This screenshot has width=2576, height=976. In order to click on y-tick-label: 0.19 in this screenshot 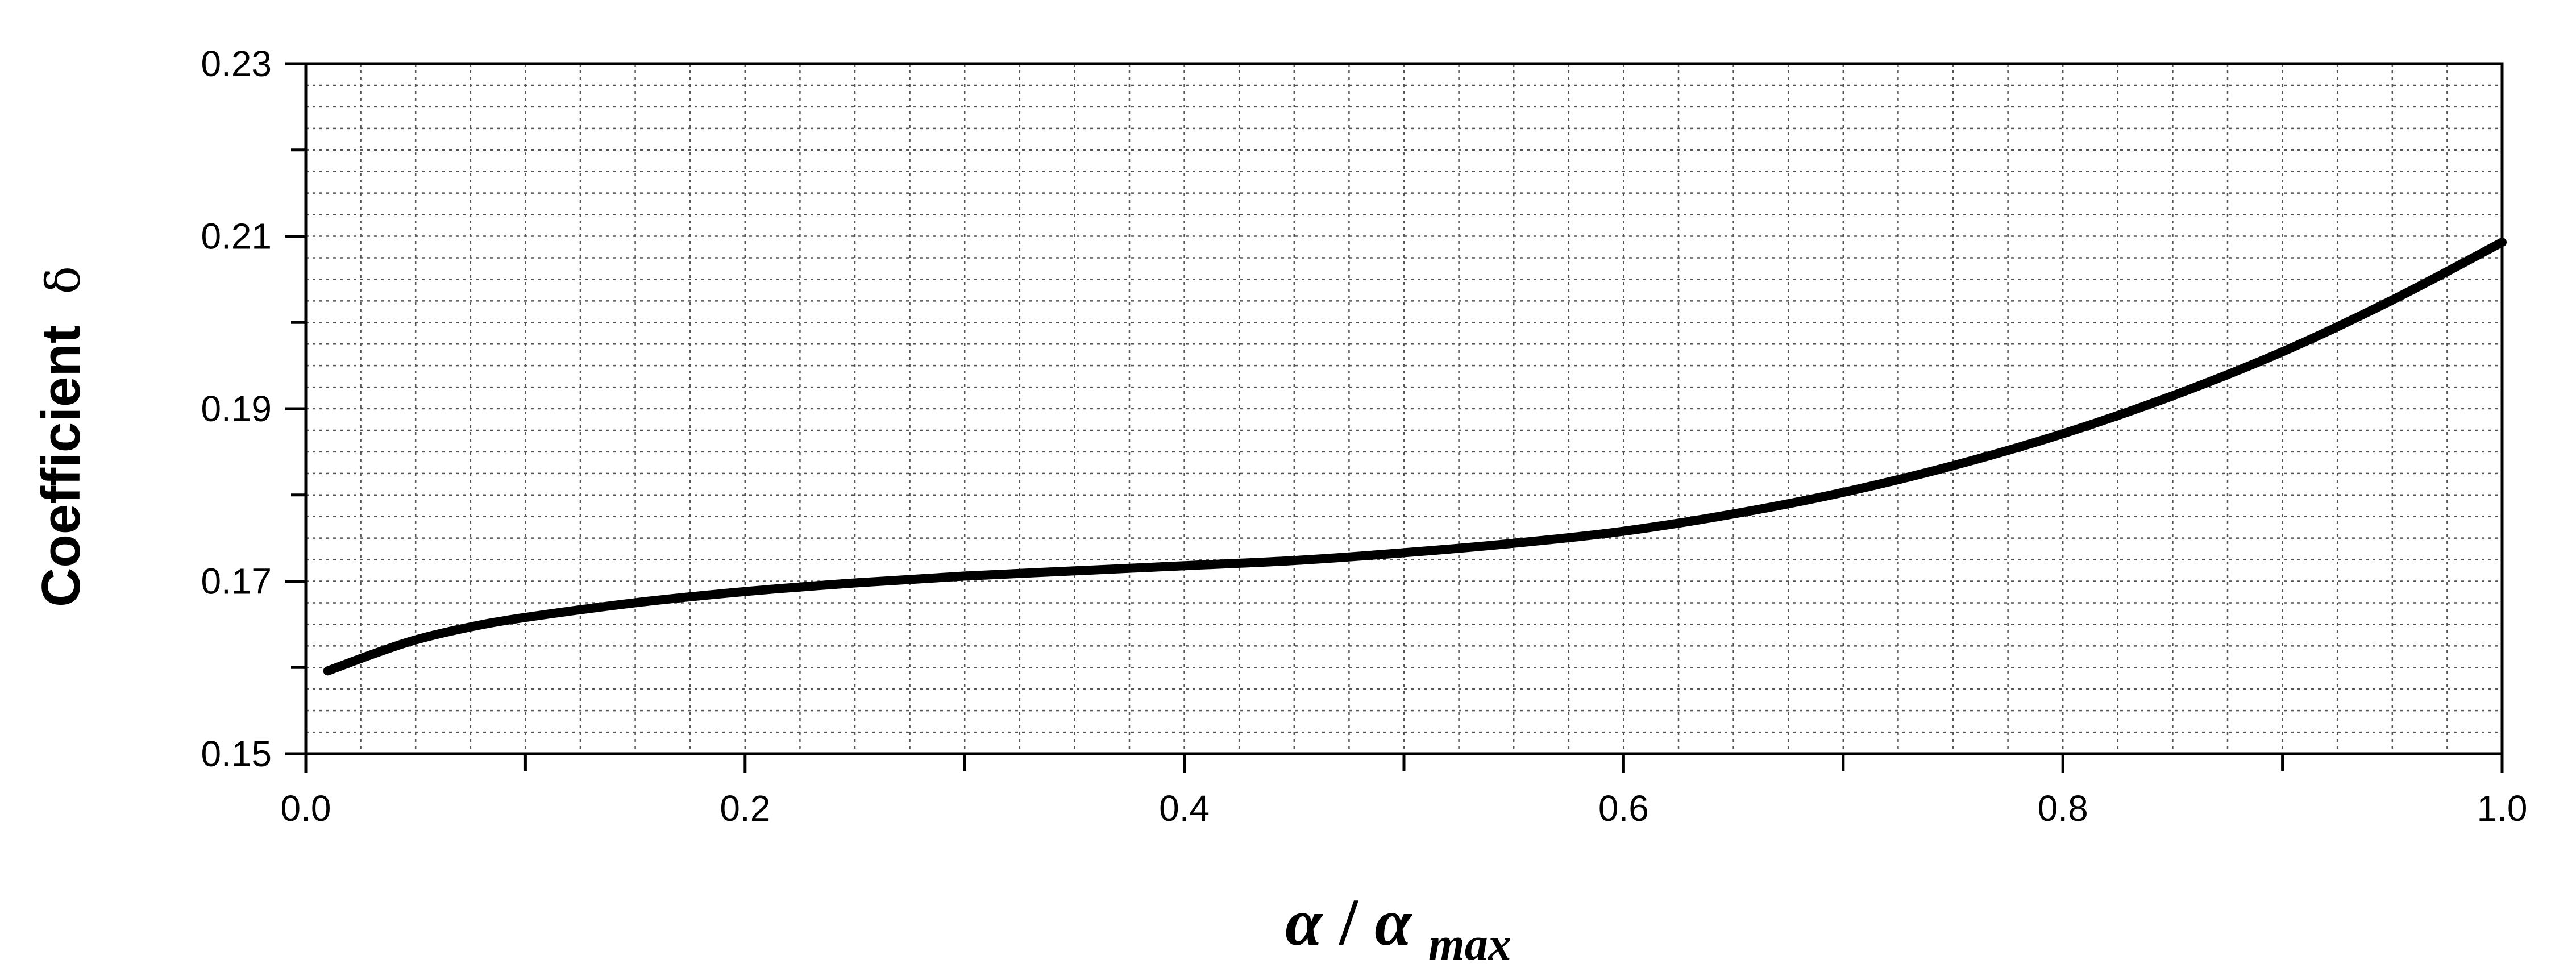, I will do `click(237, 408)`.